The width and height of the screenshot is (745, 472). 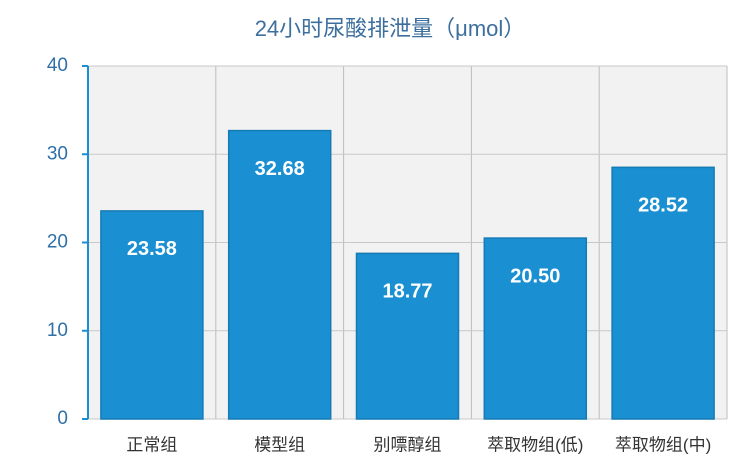 What do you see at coordinates (535, 444) in the screenshot?
I see `x-tick-label: 萃取物组(低)` at bounding box center [535, 444].